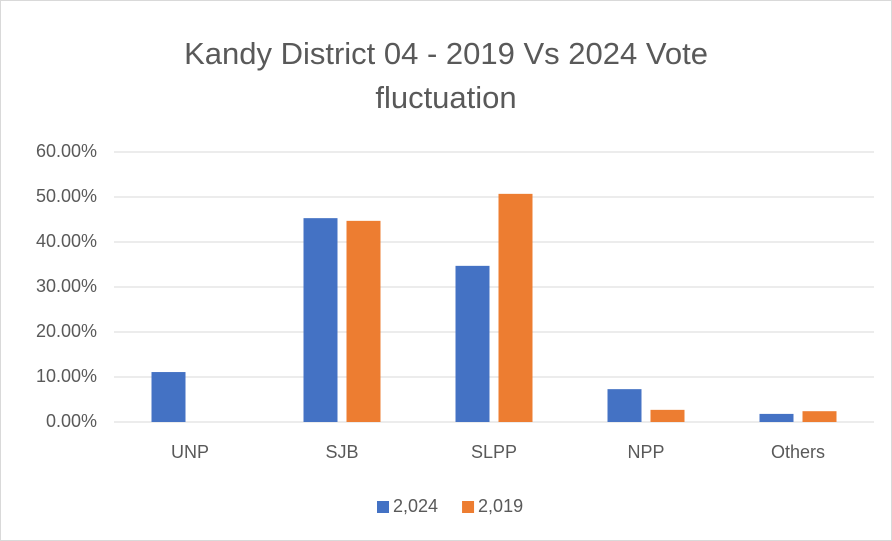 This screenshot has width=892, height=541. Describe the element at coordinates (66, 241) in the screenshot. I see `y-tick-label: 40.00%` at that location.